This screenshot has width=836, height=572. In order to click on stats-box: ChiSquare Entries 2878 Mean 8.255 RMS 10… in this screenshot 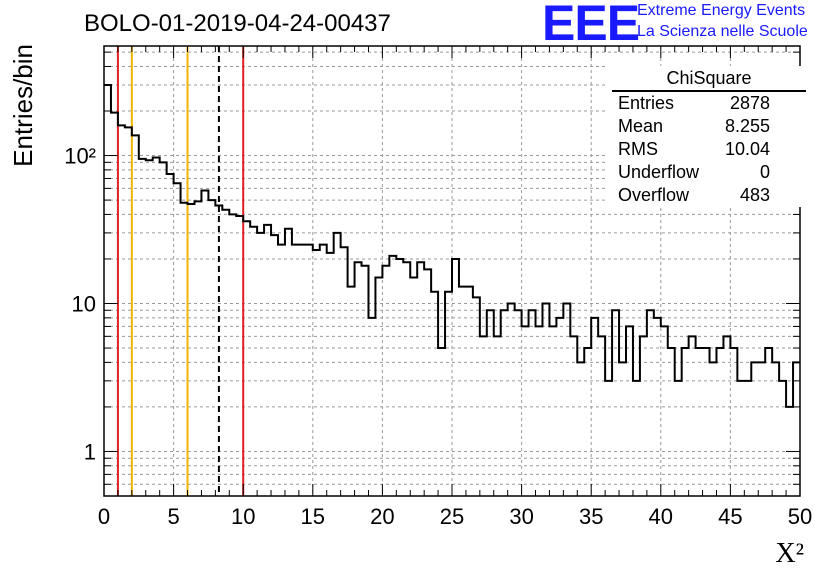, I will do `click(707, 136)`.